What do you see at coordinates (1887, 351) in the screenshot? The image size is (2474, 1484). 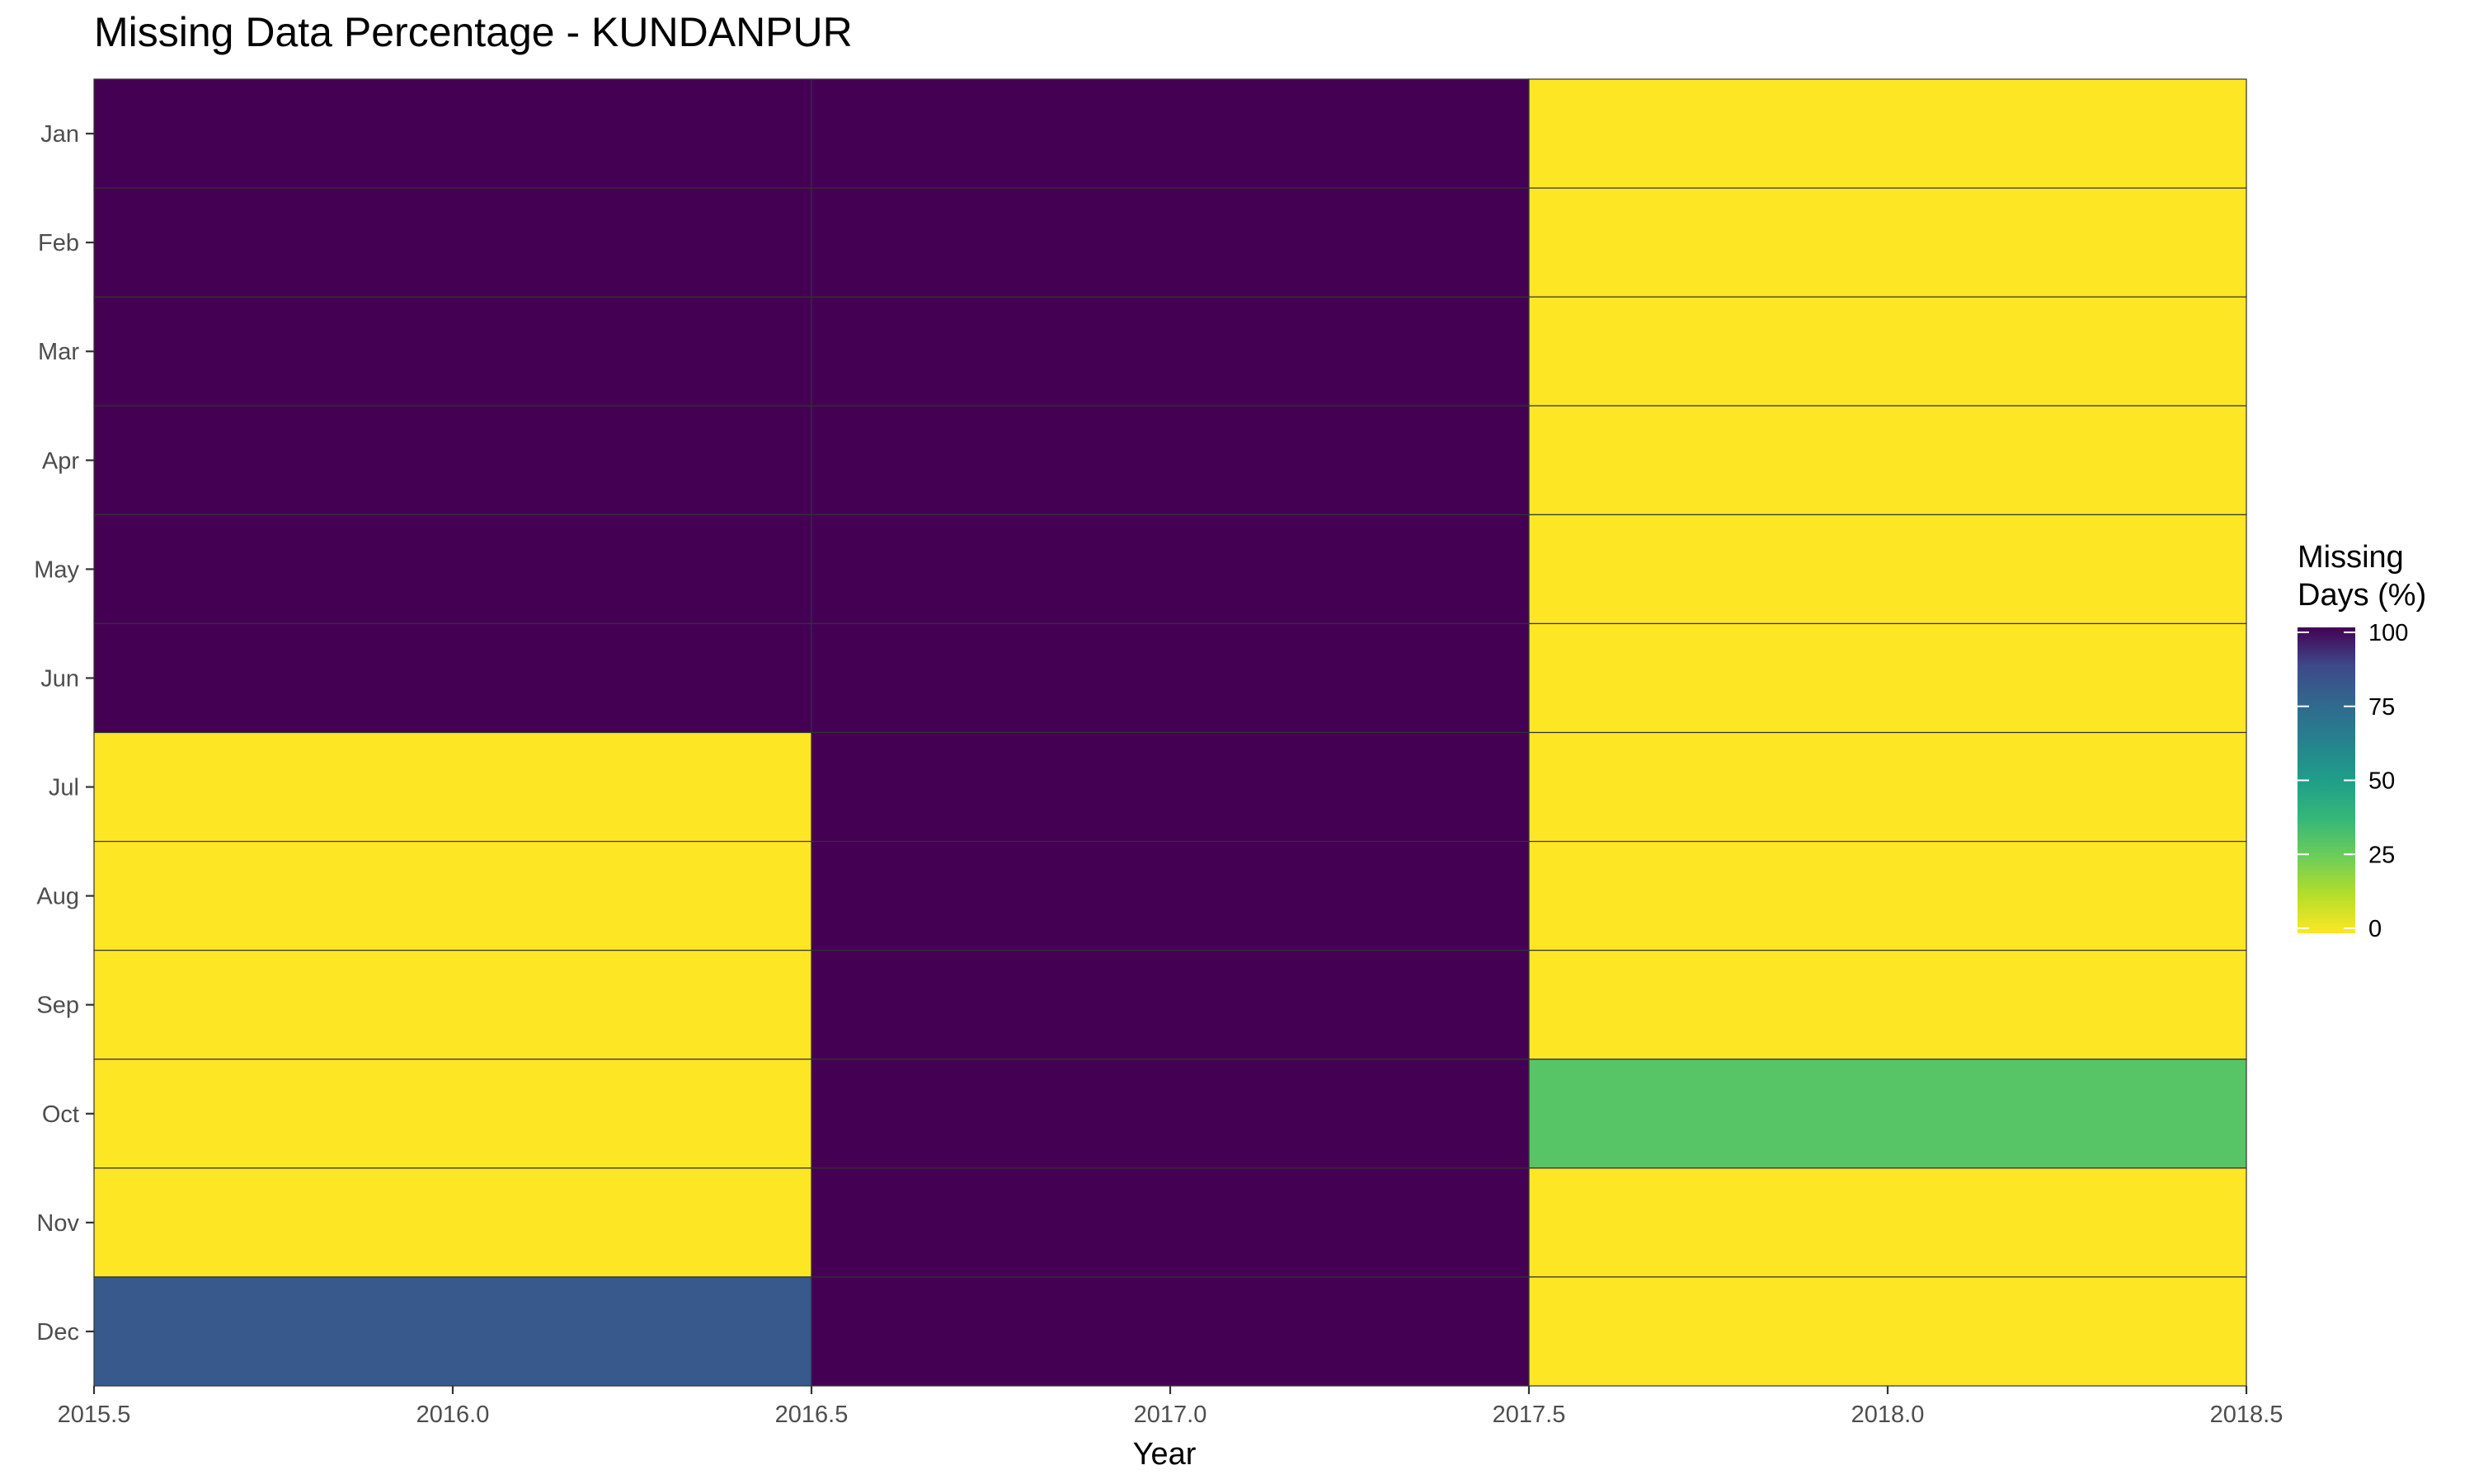 I see `heatmap-cell-mar-2018` at bounding box center [1887, 351].